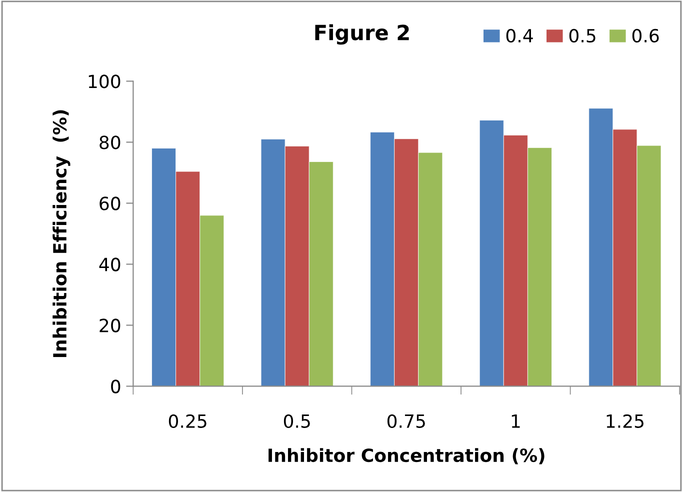  Describe the element at coordinates (297, 421) in the screenshot. I see `x-tick-label: 0.5` at that location.